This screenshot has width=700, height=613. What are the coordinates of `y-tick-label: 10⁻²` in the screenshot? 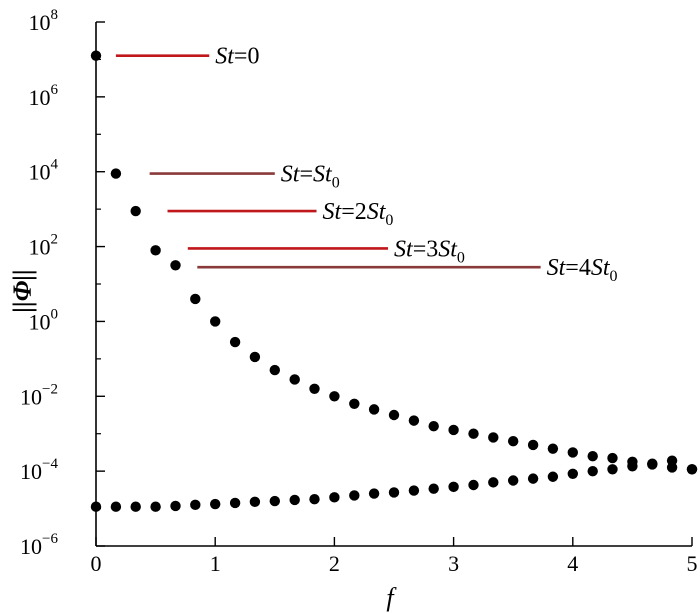 It's located at (39, 395).